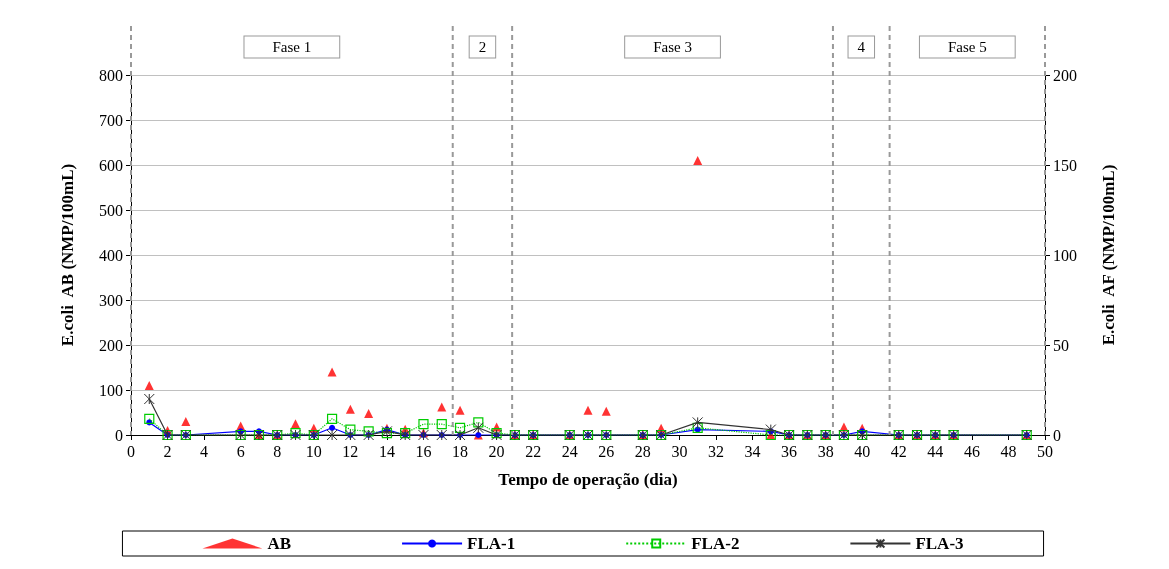  Describe the element at coordinates (1065, 255) in the screenshot. I see `y2-tick-label: 100` at that location.